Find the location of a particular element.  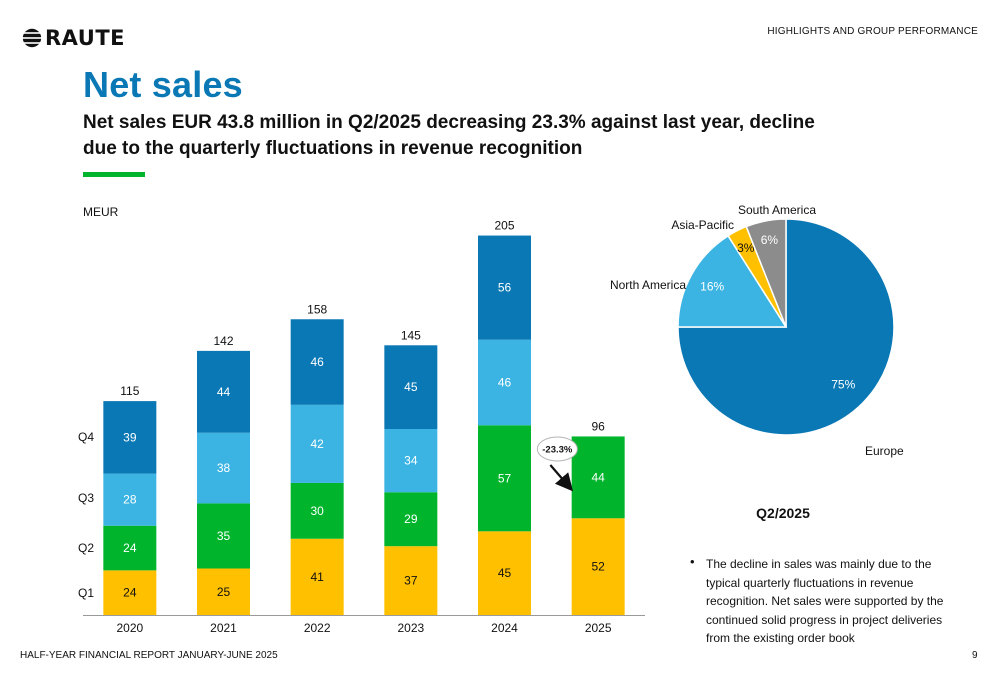

bar-q4-2020 is located at coordinates (130, 437).